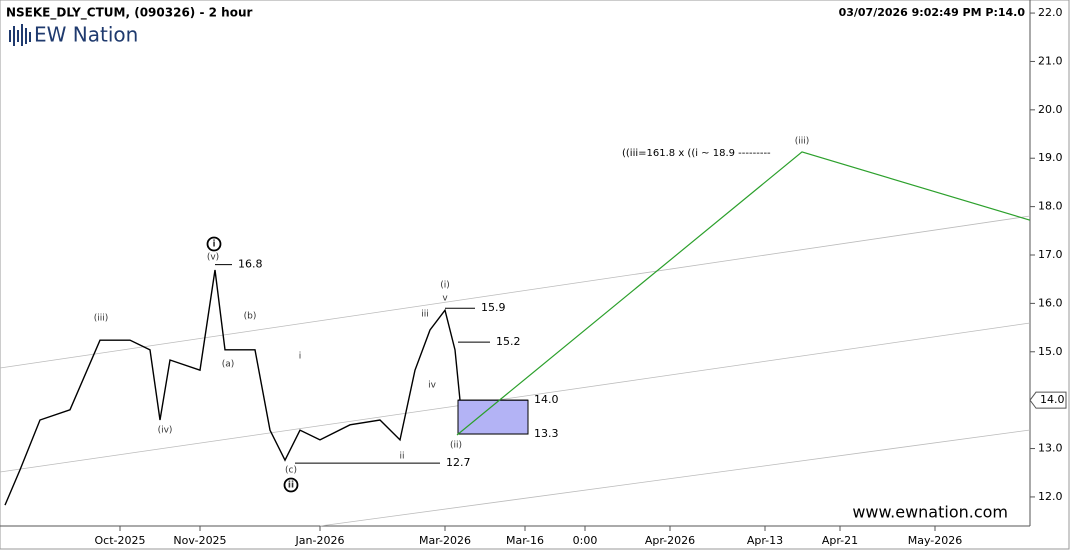  Describe the element at coordinates (525, 540) in the screenshot. I see `x-tick-label: Mar-16` at that location.